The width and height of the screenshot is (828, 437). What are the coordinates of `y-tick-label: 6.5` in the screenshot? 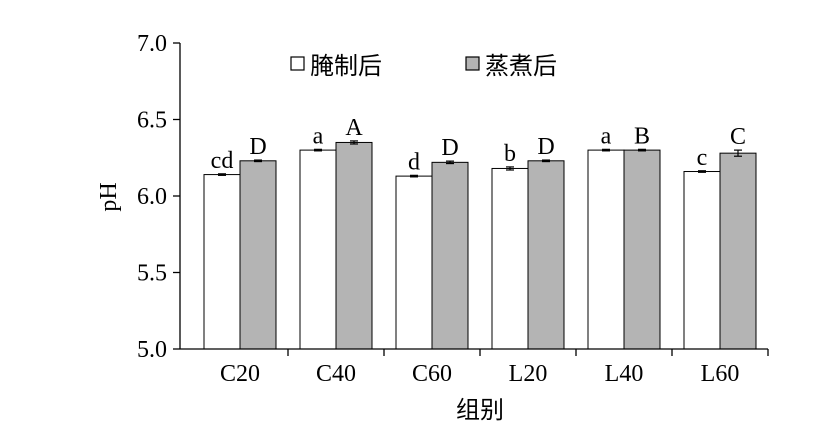 It's located at (152, 121).